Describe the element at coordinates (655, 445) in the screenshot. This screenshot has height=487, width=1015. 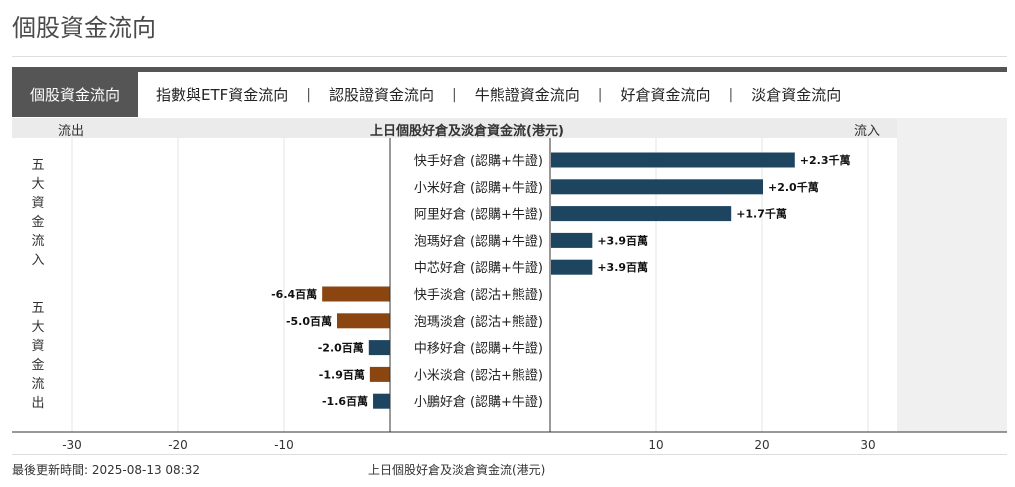
I see `x-tick-label: 10` at that location.